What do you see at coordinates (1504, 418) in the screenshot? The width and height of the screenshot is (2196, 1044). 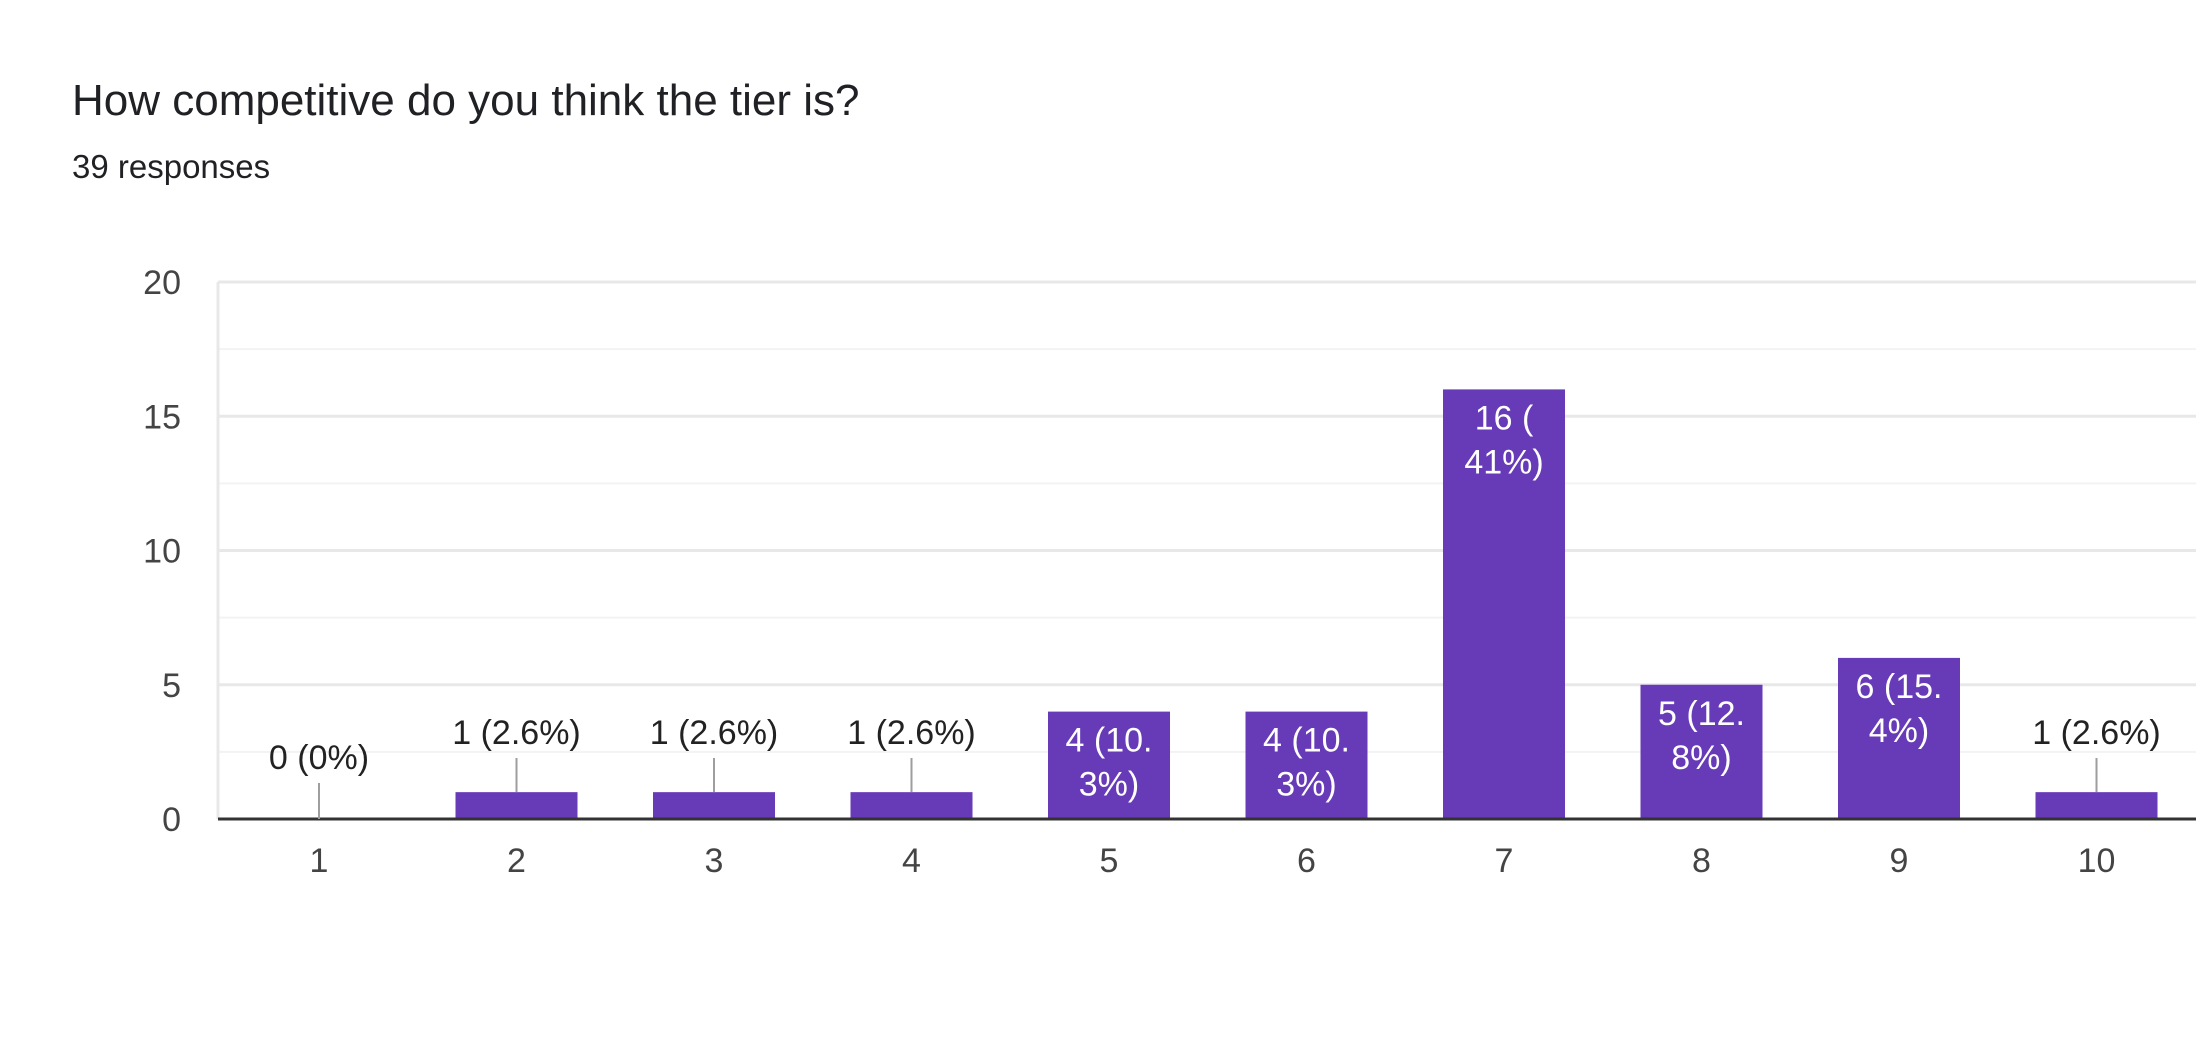 I see `data-label: 16 (` at bounding box center [1504, 418].